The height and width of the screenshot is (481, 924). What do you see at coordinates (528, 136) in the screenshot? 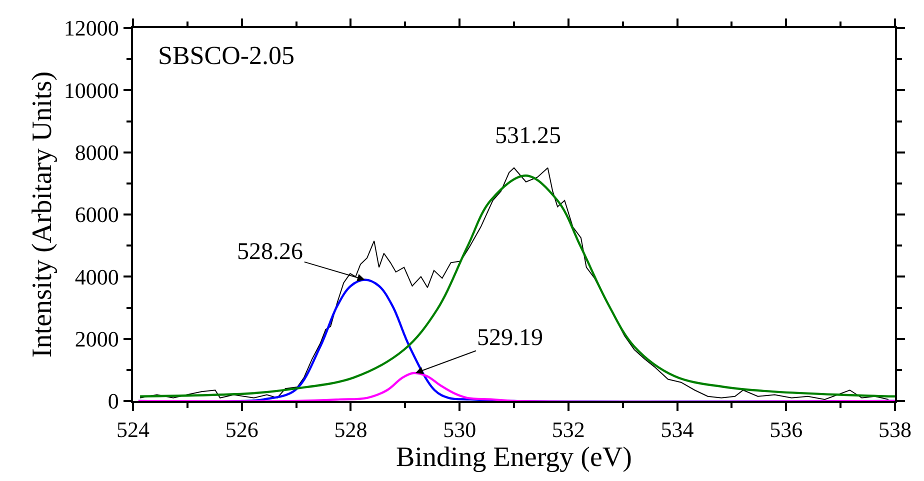
I see `annotation: 531.25` at bounding box center [528, 136].